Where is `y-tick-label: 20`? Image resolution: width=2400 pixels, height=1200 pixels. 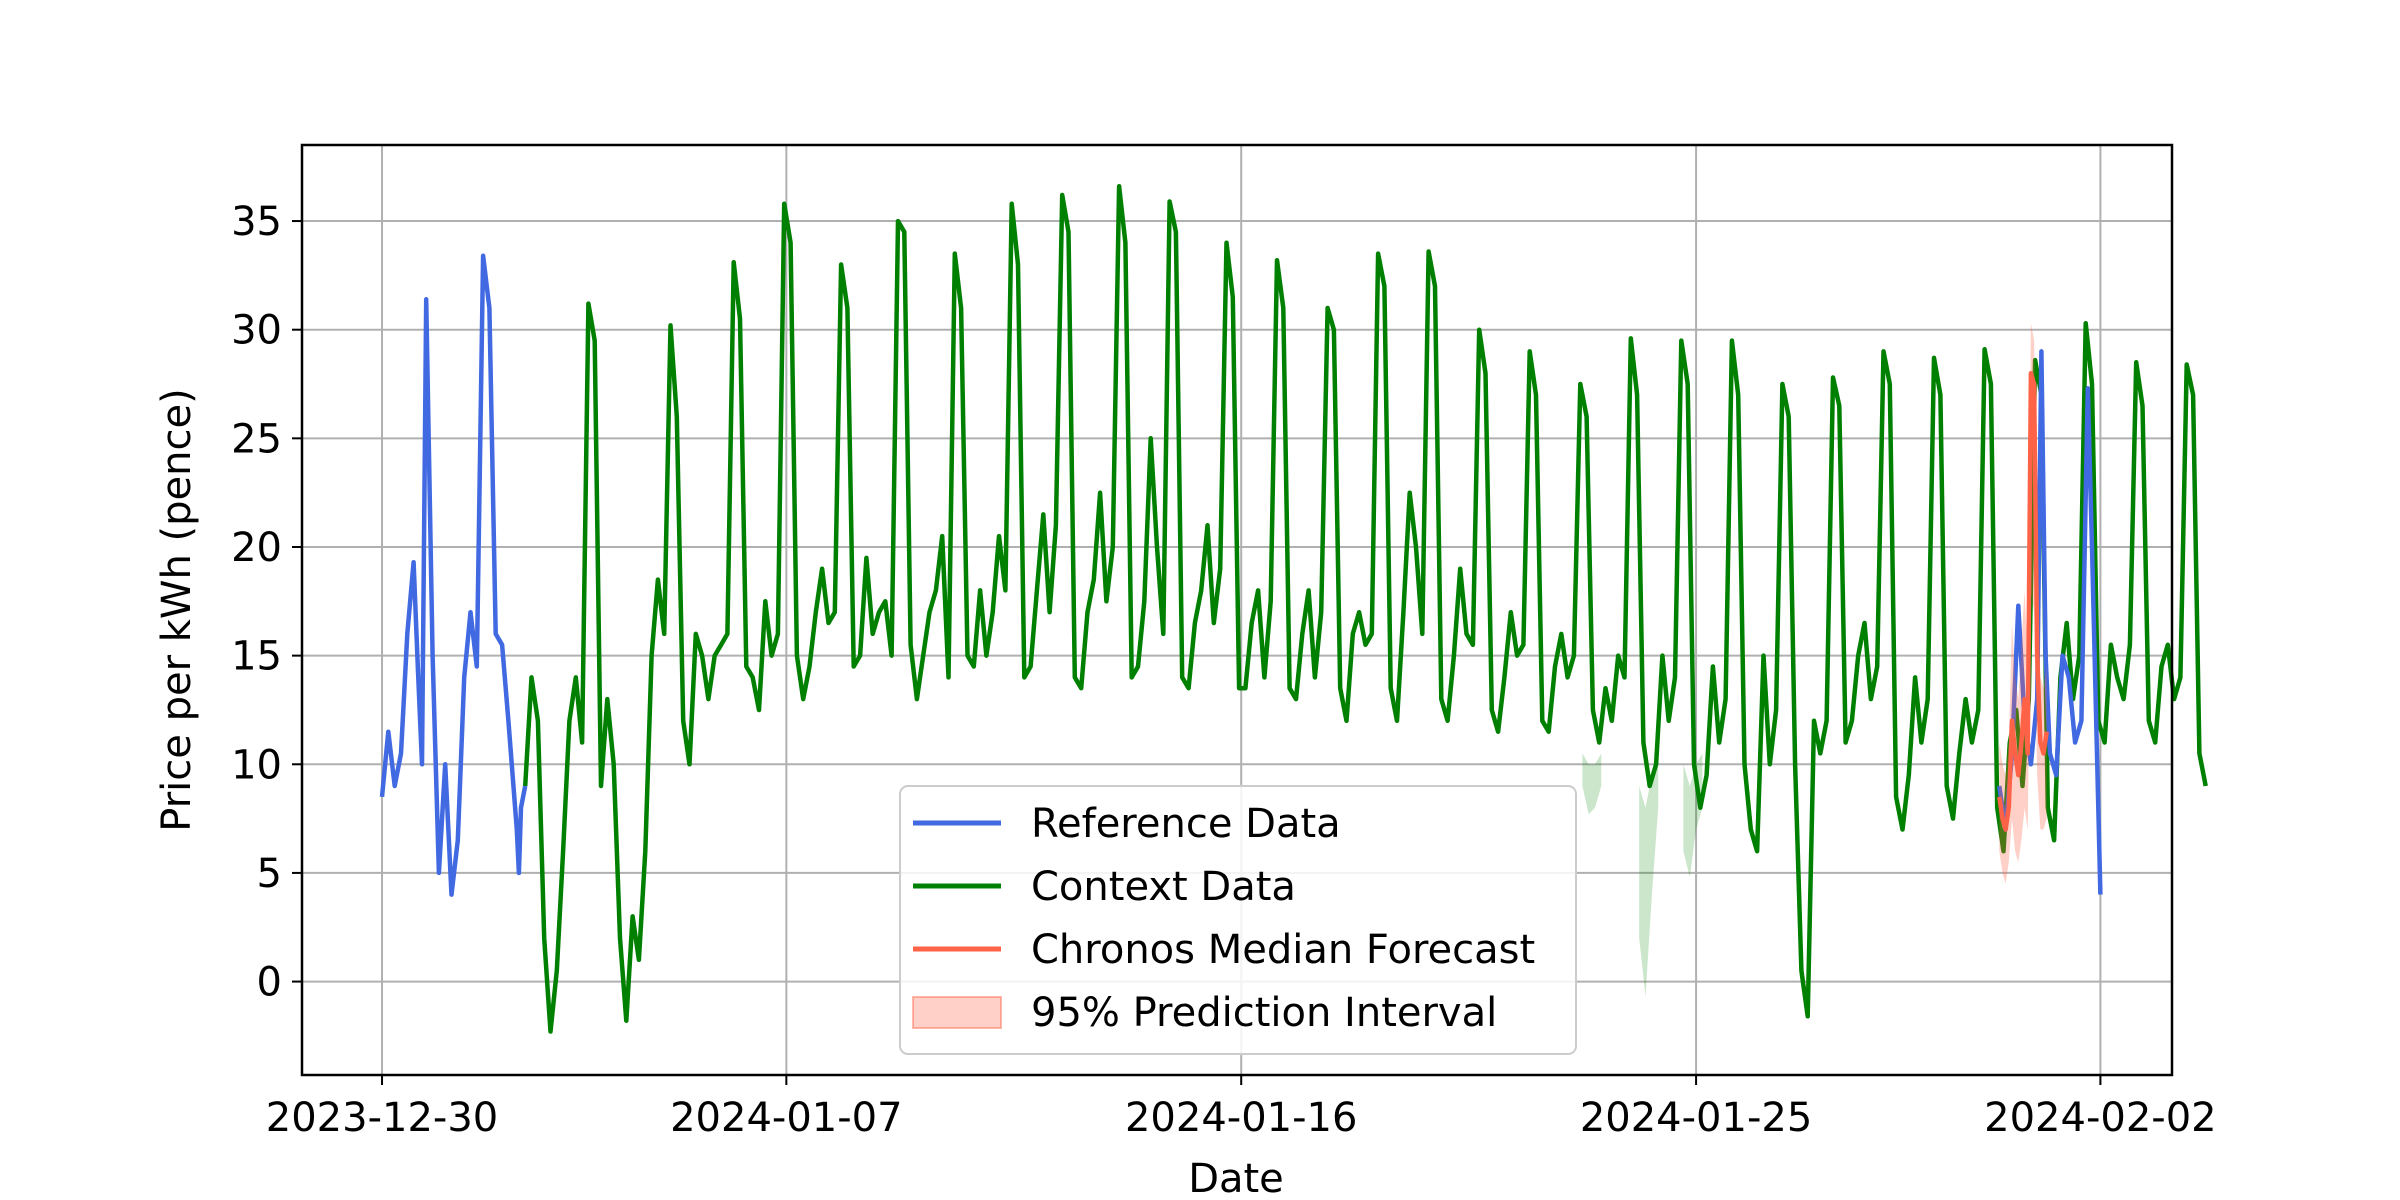
y-tick-label: 20 is located at coordinates (256, 548).